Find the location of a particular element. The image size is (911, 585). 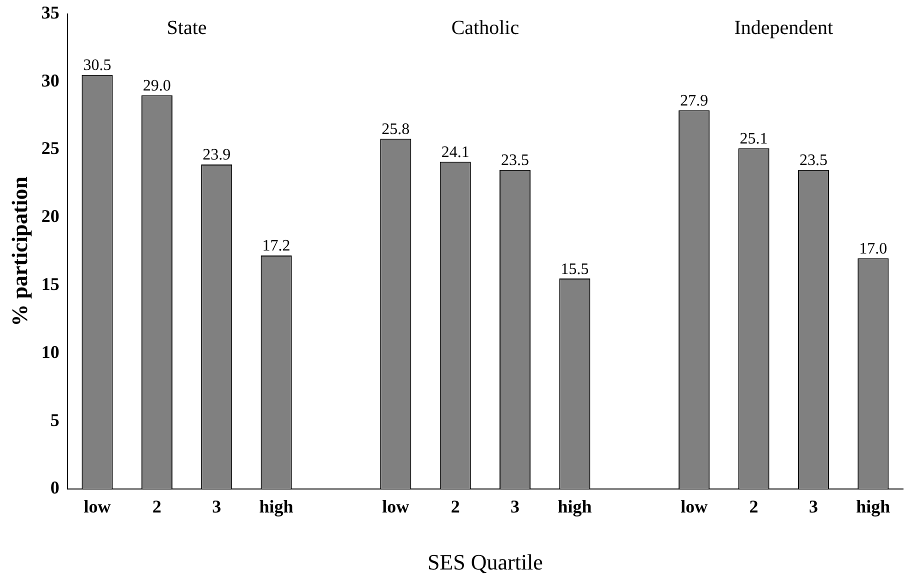

data-label: 25.1 is located at coordinates (754, 139).